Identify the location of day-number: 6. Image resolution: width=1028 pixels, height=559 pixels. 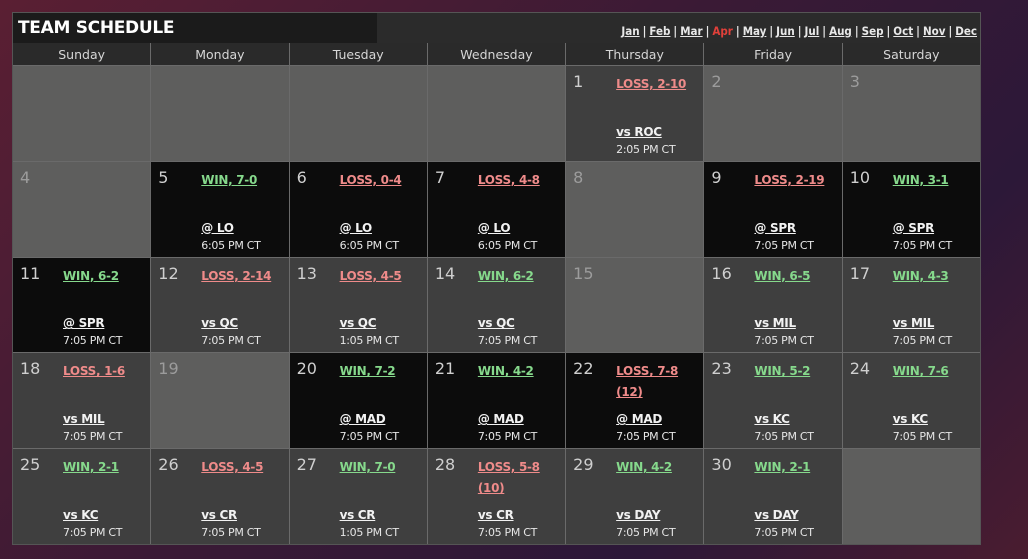
(301, 177).